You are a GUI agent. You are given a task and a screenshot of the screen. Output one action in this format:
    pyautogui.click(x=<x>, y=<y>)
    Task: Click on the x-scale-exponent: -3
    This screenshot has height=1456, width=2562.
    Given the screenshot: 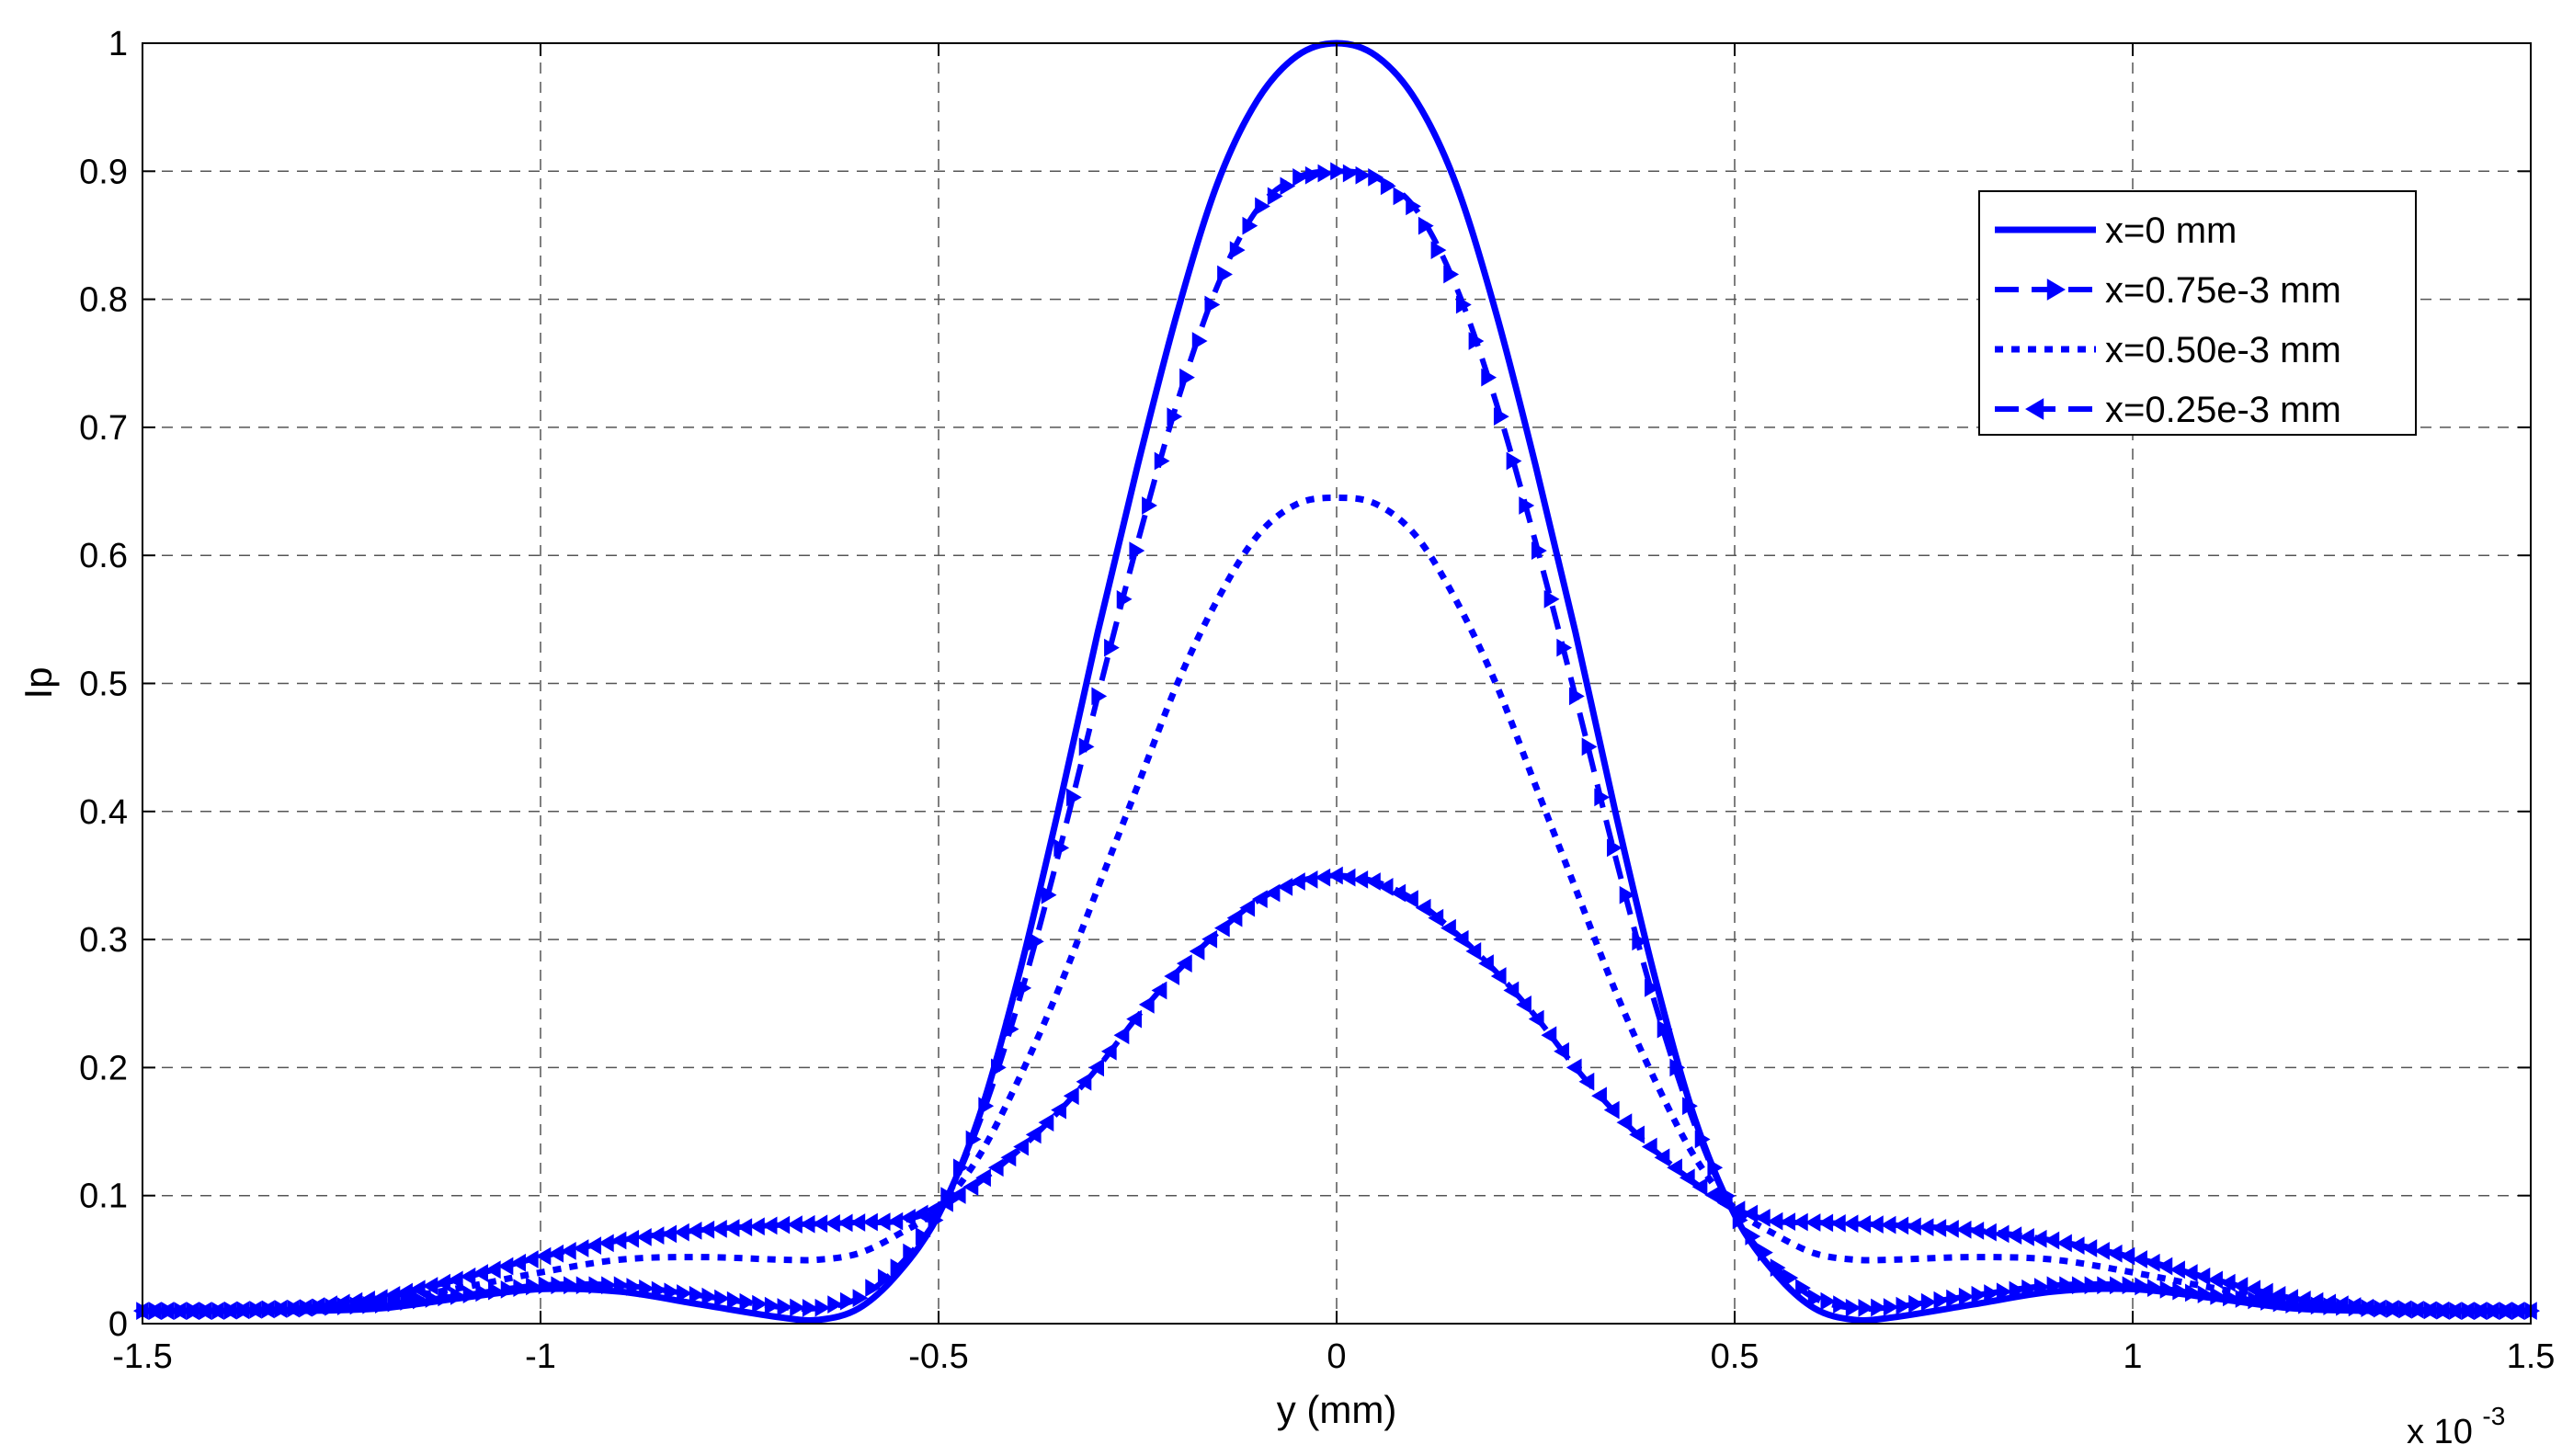 What is the action you would take?
    pyautogui.click(x=2493, y=1416)
    